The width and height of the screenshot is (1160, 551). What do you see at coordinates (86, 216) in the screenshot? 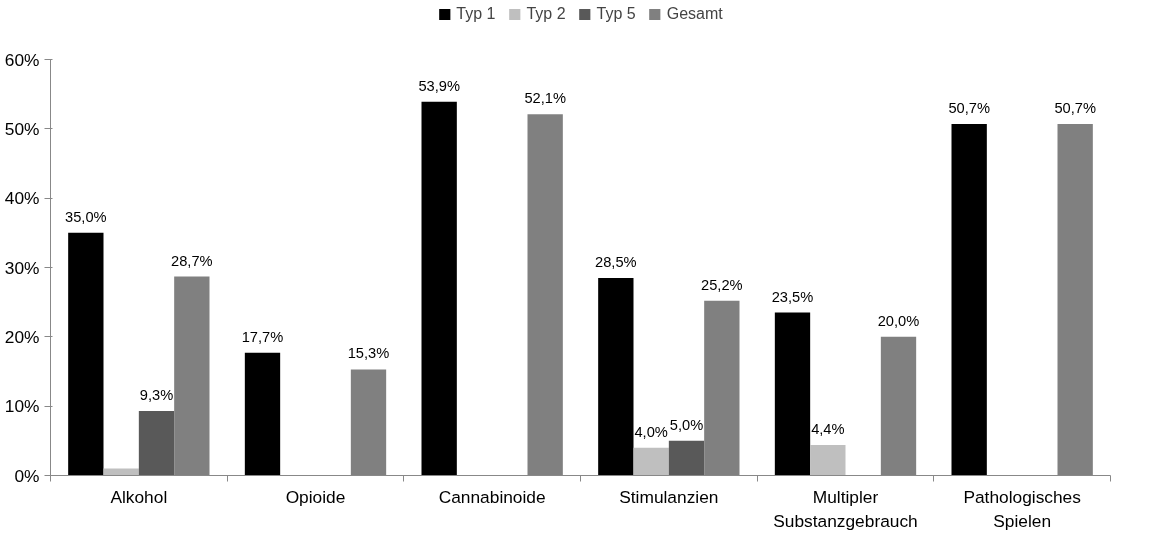
I see `data-label: 35,0%` at bounding box center [86, 216].